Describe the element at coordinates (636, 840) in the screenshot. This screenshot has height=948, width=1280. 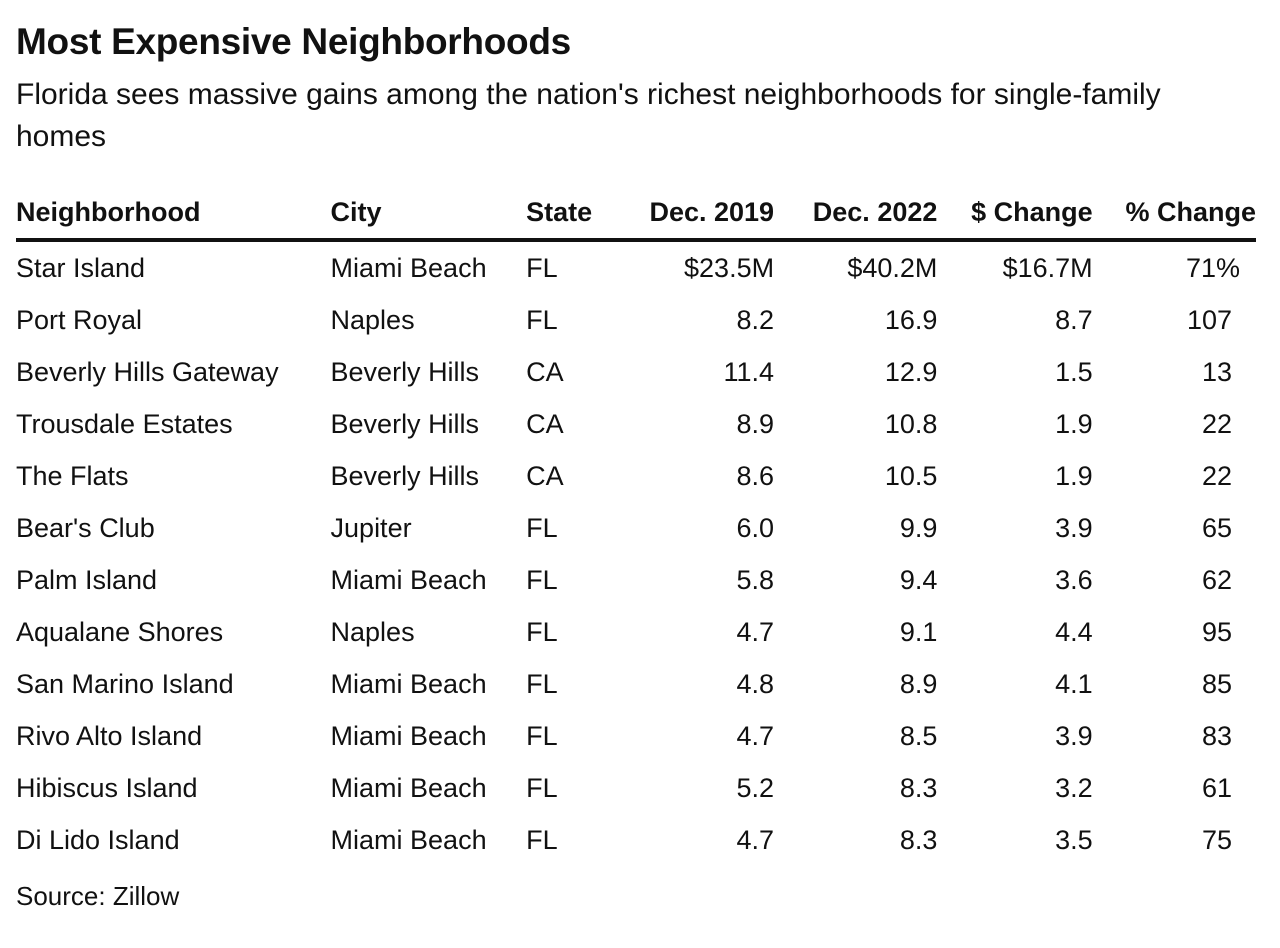
I see `table-row: Di Lido Island Miami Beach FL 4.7 8.3 3.5 75` at that location.